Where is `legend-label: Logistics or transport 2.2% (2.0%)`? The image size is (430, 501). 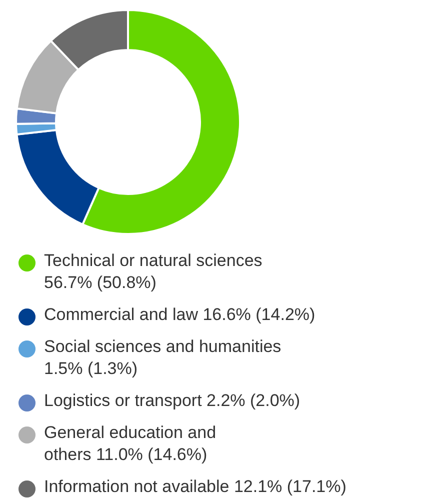
legend-label: Logistics or transport 2.2% (2.0%) is located at coordinates (172, 400).